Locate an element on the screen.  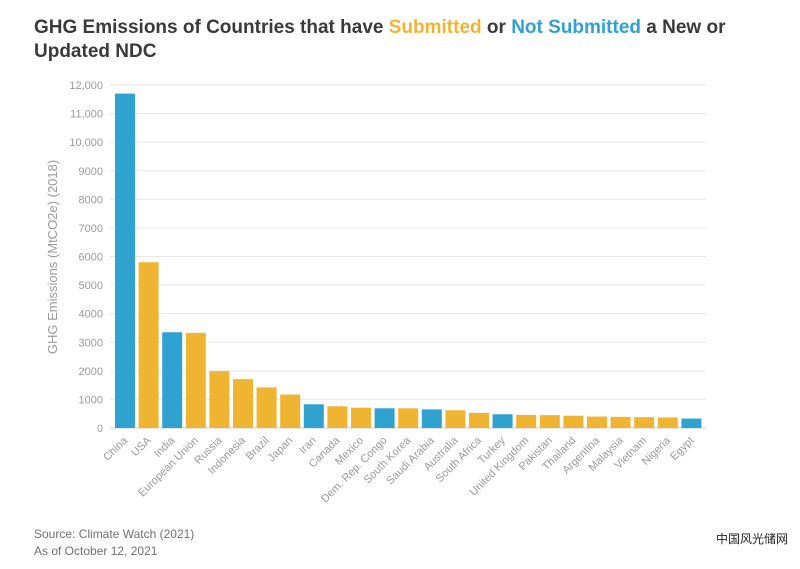
y-tick-label: 1000 is located at coordinates (91, 400).